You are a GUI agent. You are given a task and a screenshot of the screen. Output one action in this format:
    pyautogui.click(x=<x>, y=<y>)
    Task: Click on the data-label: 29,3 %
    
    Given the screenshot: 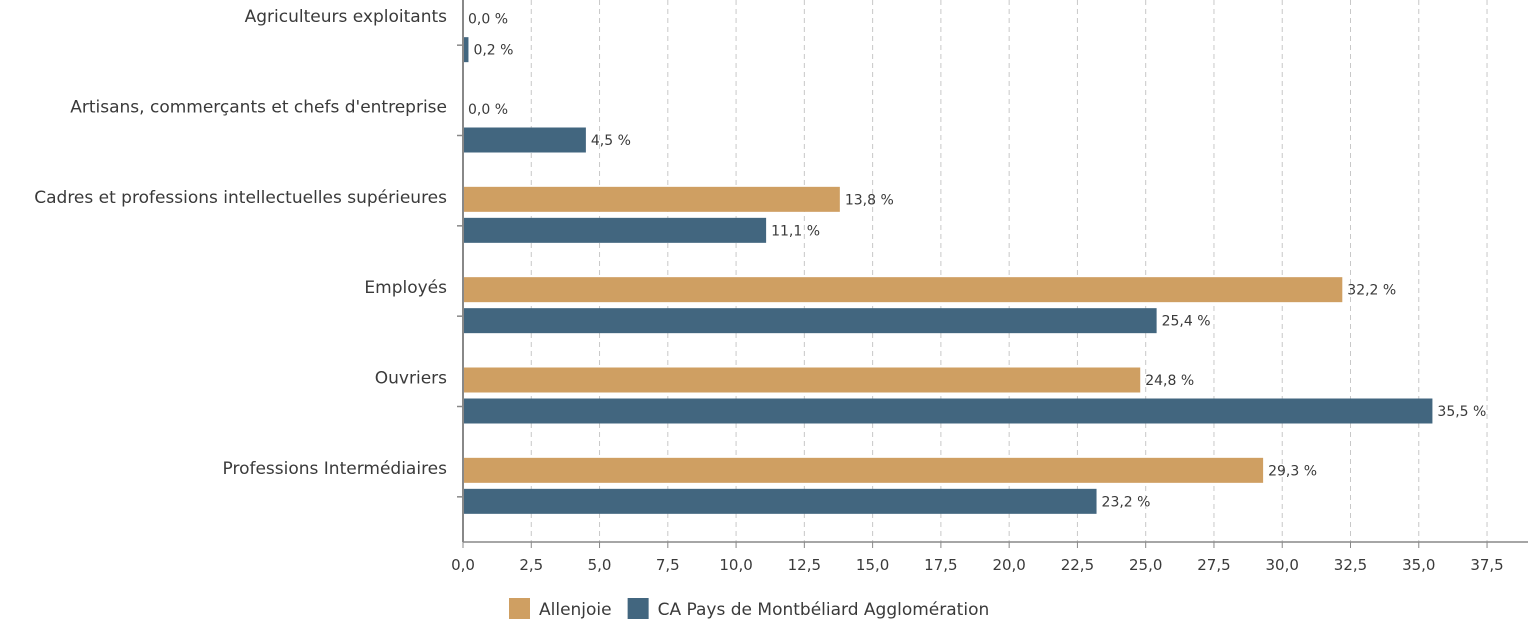 What is the action you would take?
    pyautogui.click(x=1292, y=471)
    